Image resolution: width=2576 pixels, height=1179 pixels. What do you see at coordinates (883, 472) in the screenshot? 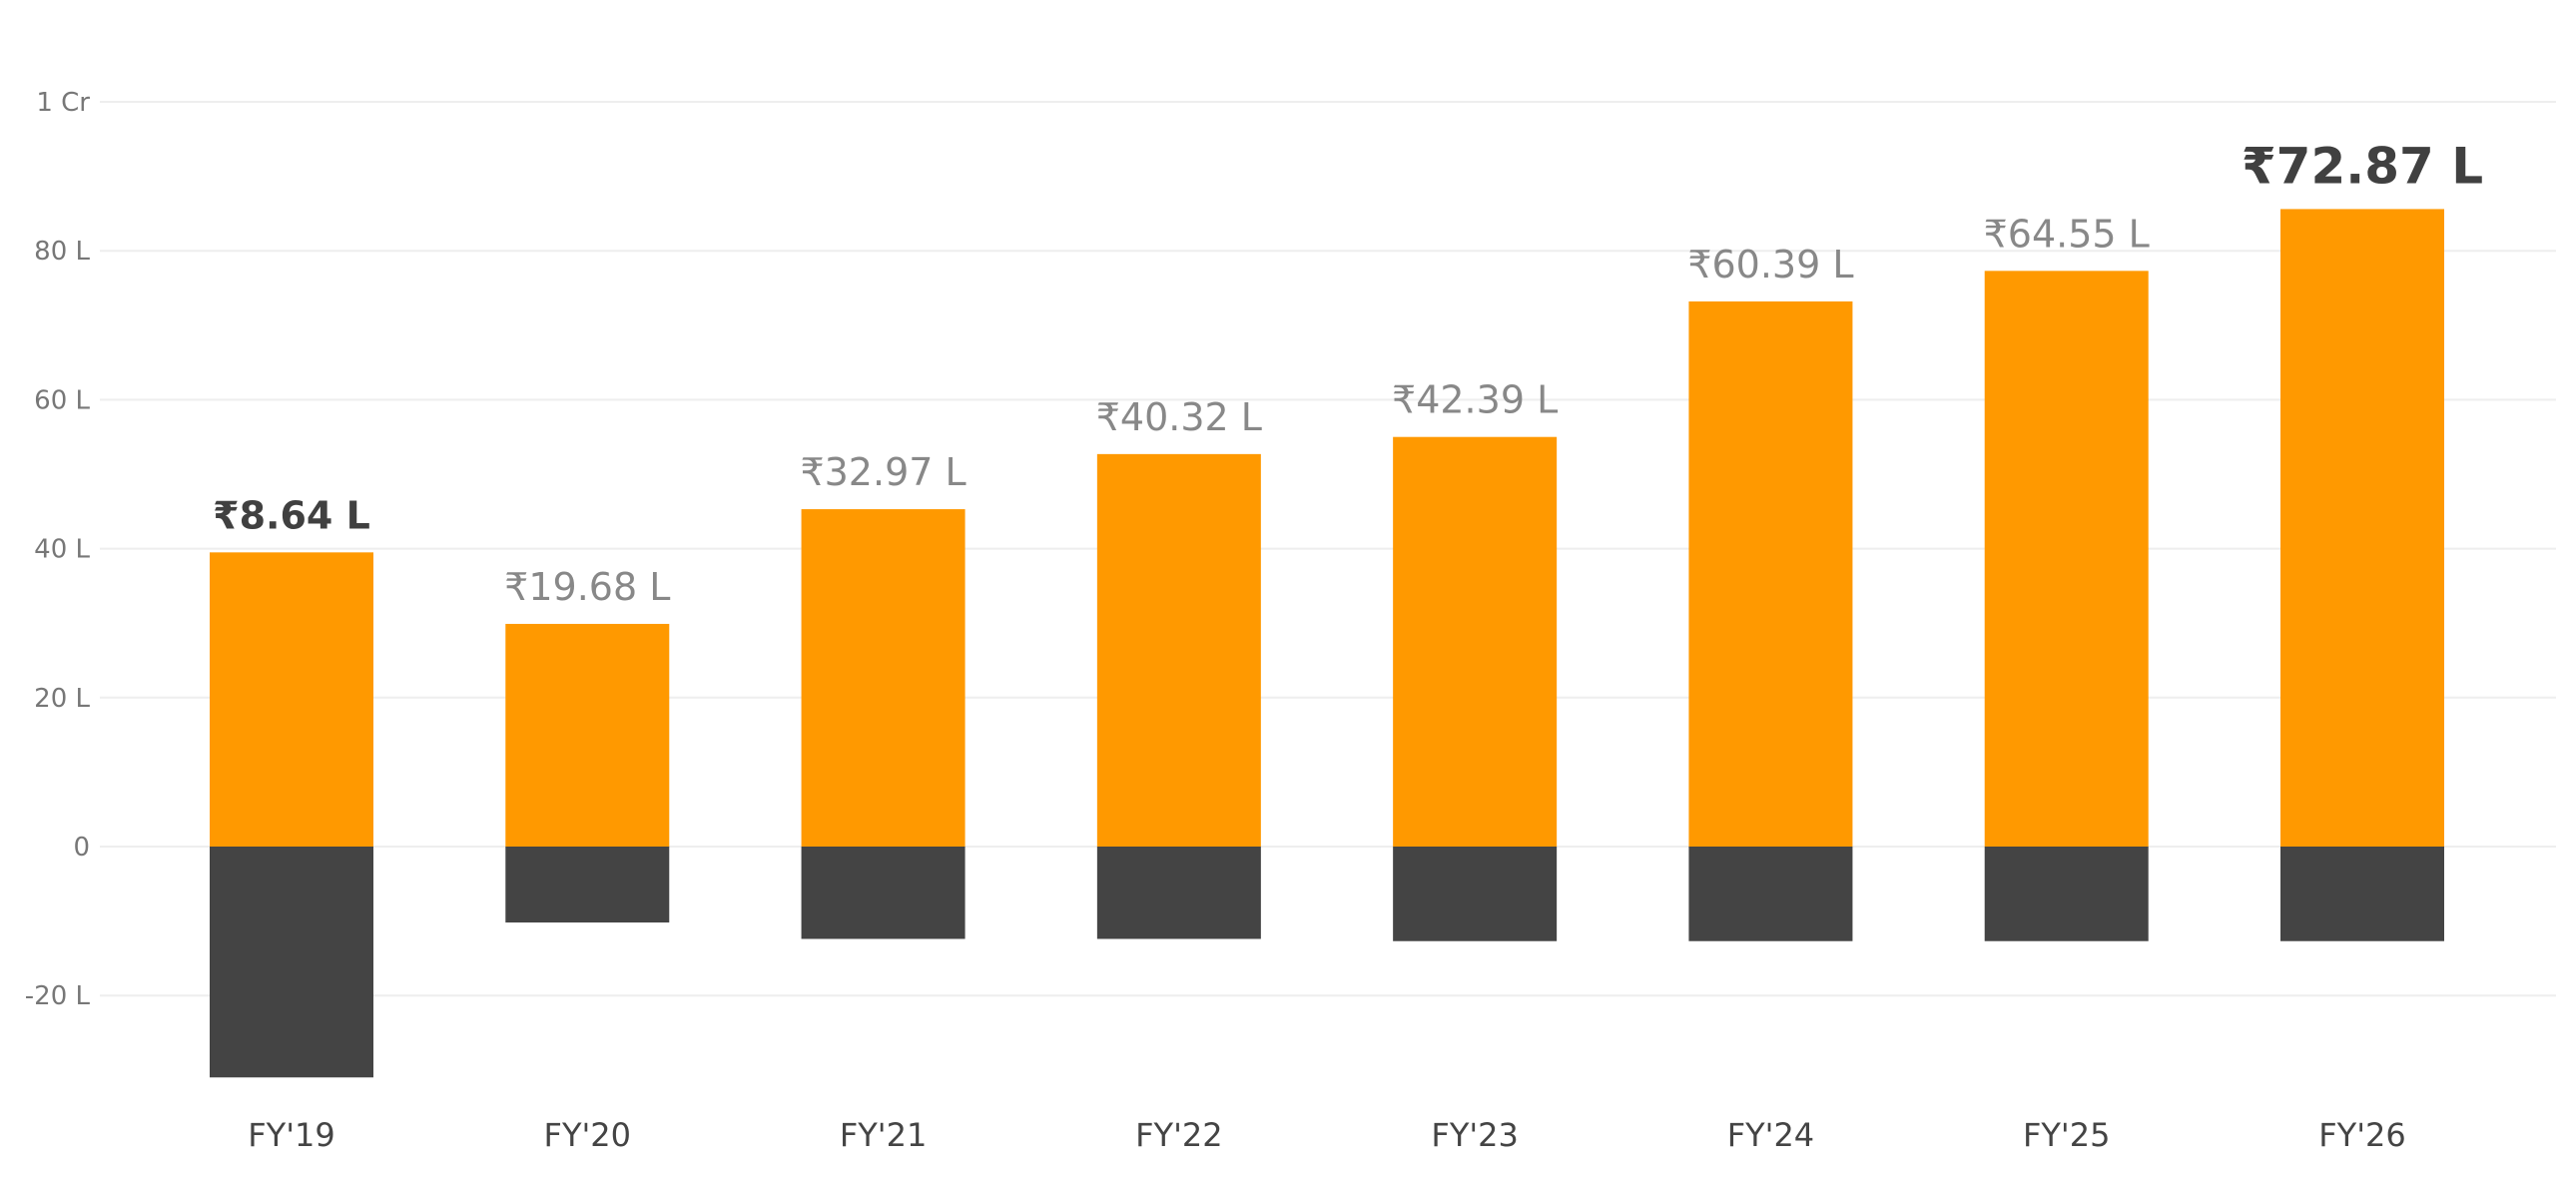
I see `data-label: ₹32.97 L` at bounding box center [883, 472].